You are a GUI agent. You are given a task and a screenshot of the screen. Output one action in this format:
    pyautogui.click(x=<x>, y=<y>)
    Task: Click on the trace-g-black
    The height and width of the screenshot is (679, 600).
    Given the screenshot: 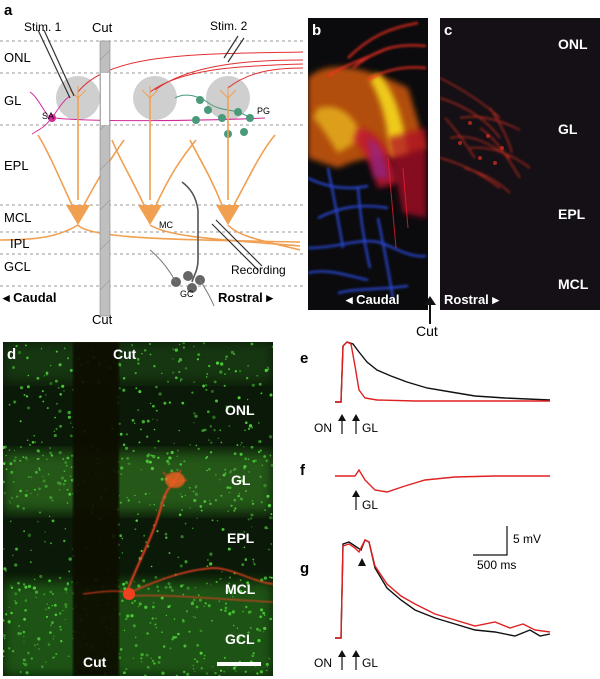 What is the action you would take?
    pyautogui.click(x=443, y=589)
    